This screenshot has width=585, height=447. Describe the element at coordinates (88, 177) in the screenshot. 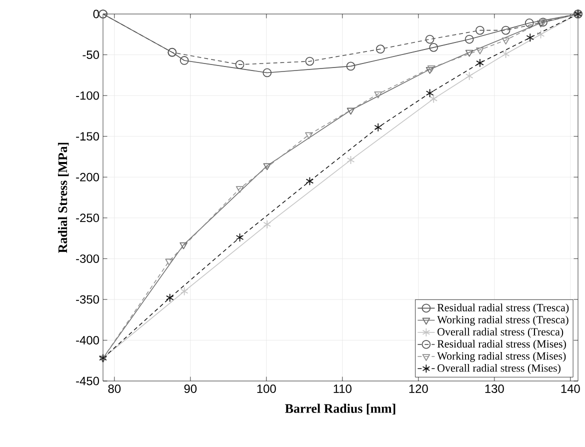

I see `y-tick-label: -200` at that location.